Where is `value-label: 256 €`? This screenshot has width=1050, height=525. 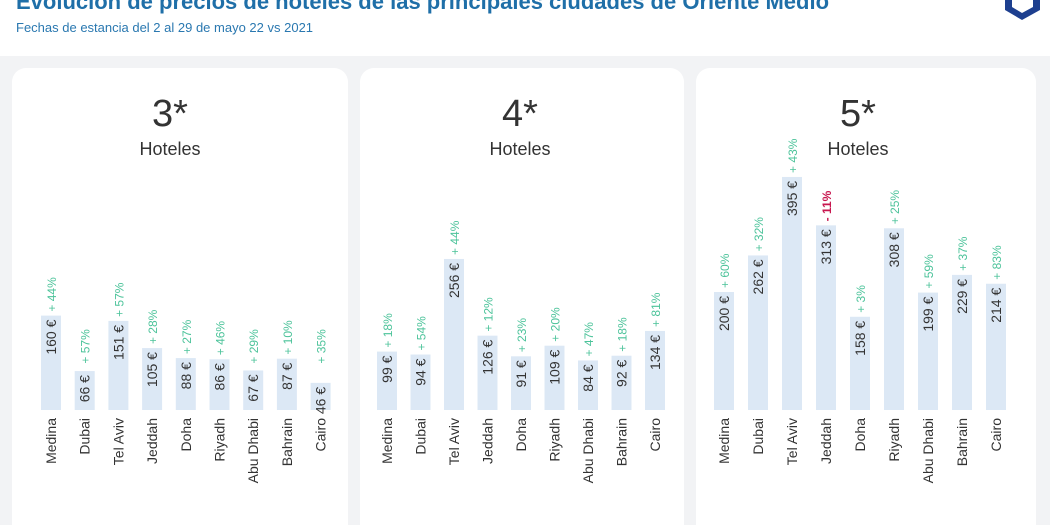 value-label: 256 € is located at coordinates (454, 280).